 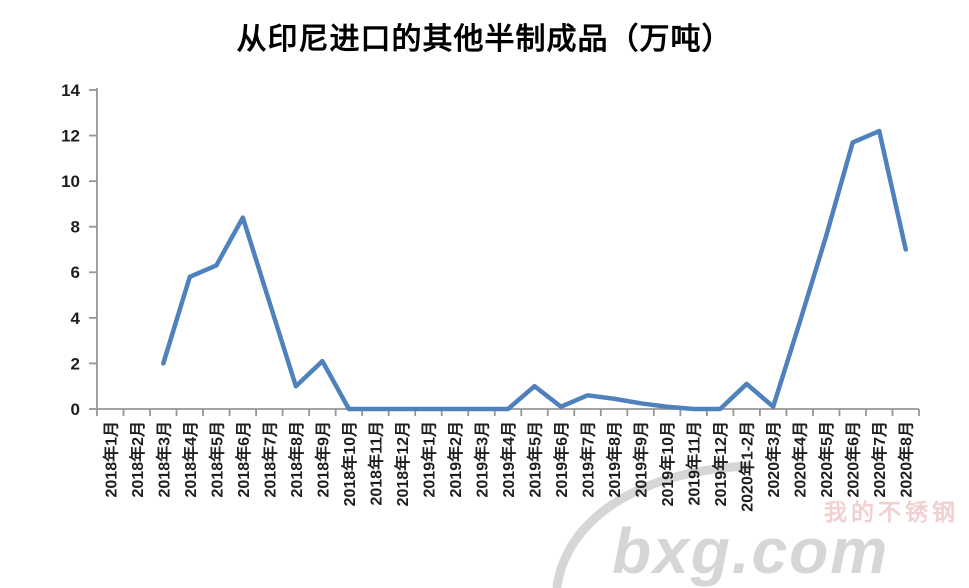 What do you see at coordinates (349, 463) in the screenshot?
I see `x-axis-label: 2018年10月` at bounding box center [349, 463].